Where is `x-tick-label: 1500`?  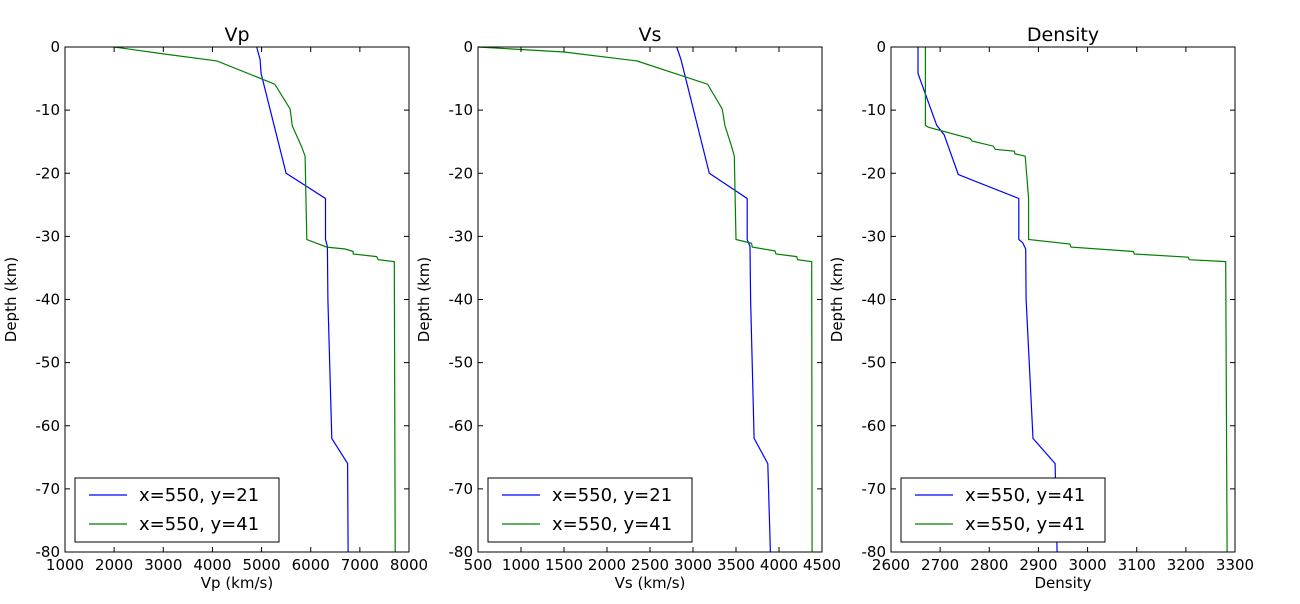
x-tick-label: 1500 is located at coordinates (564, 565).